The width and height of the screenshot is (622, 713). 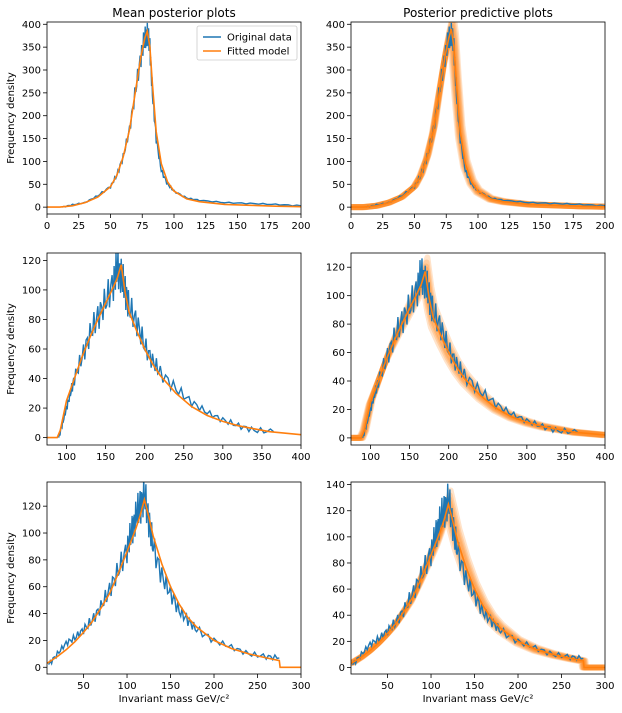 I want to click on column-title-left: Mean posterior plots, so click(x=173, y=13).